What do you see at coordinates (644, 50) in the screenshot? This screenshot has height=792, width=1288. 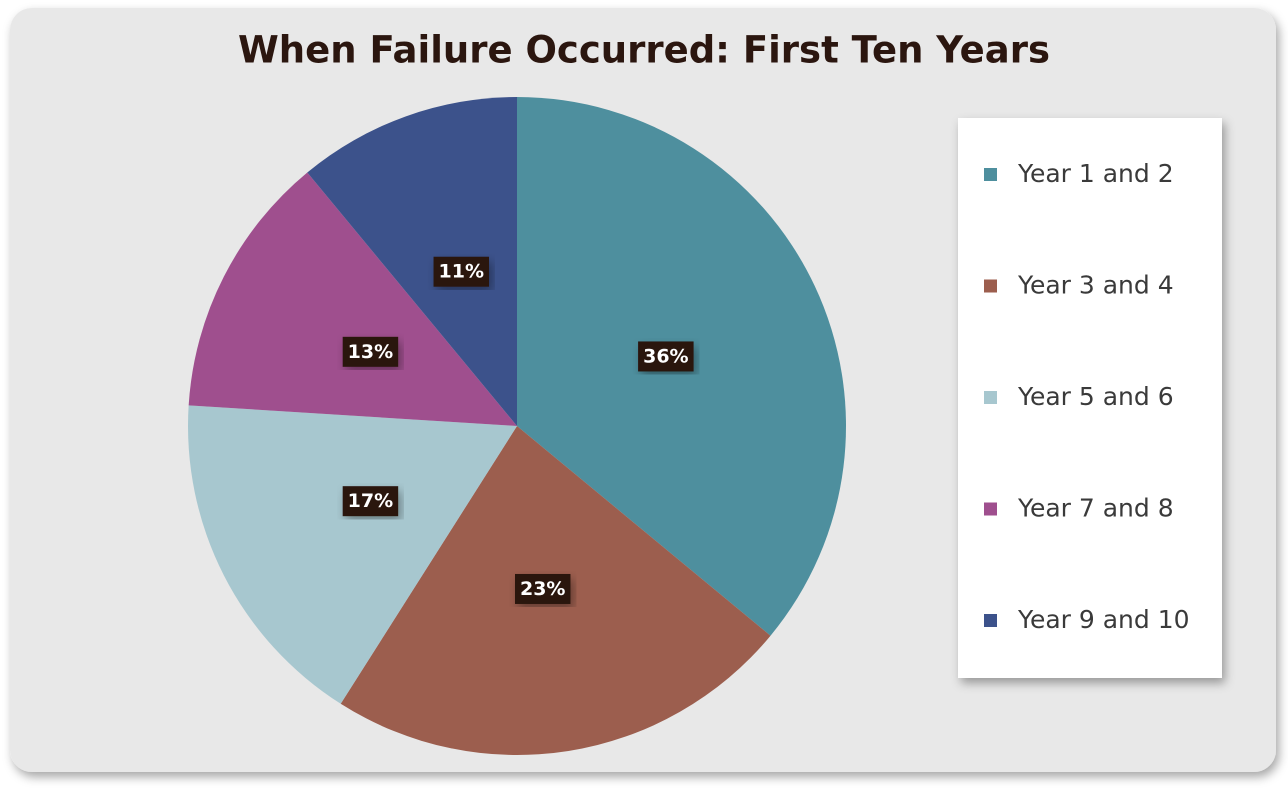 I see `chart-title: When Failure Occurred: First Ten Years` at bounding box center [644, 50].